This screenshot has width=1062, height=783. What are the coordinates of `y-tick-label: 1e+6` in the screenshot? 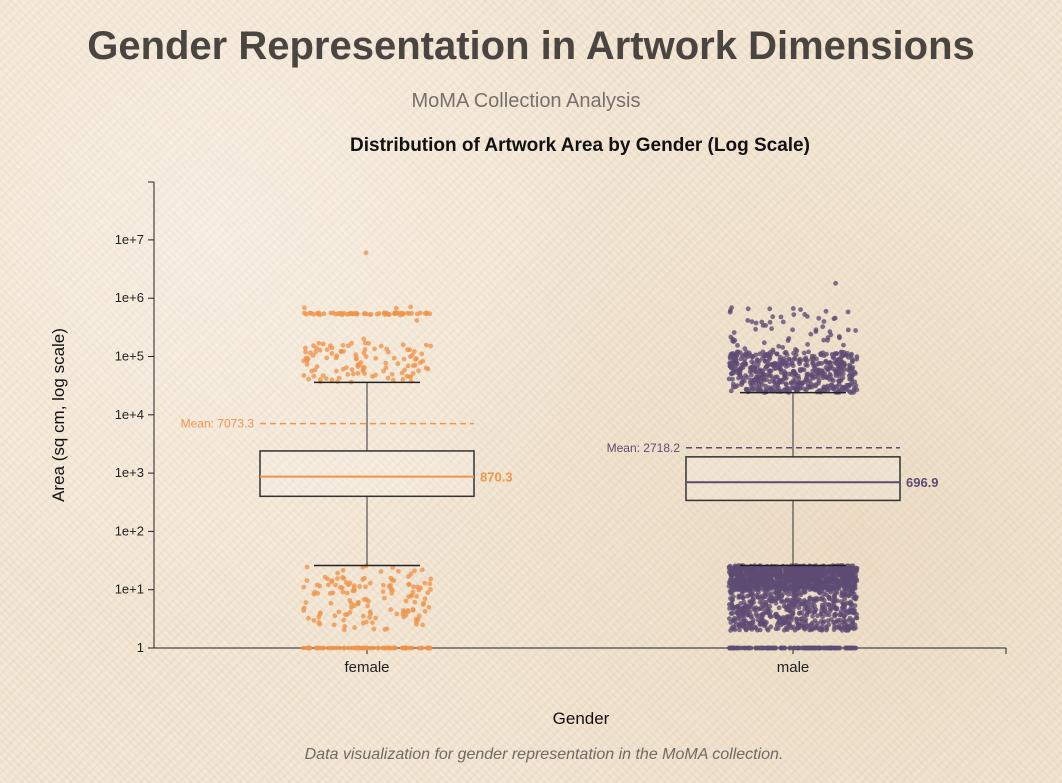 It's located at (129, 297).